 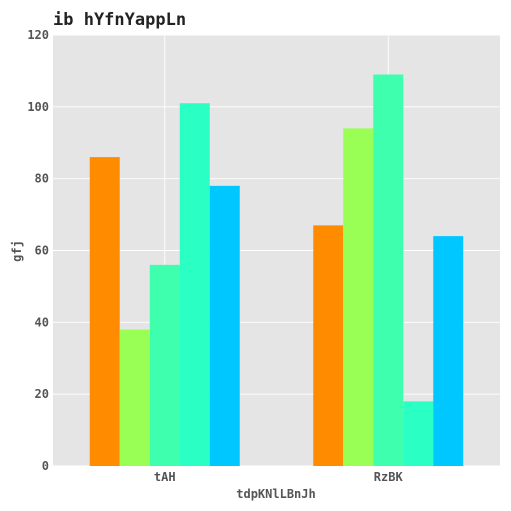 I want to click on chart-title: ib hYfnYappLn, so click(x=119, y=20).